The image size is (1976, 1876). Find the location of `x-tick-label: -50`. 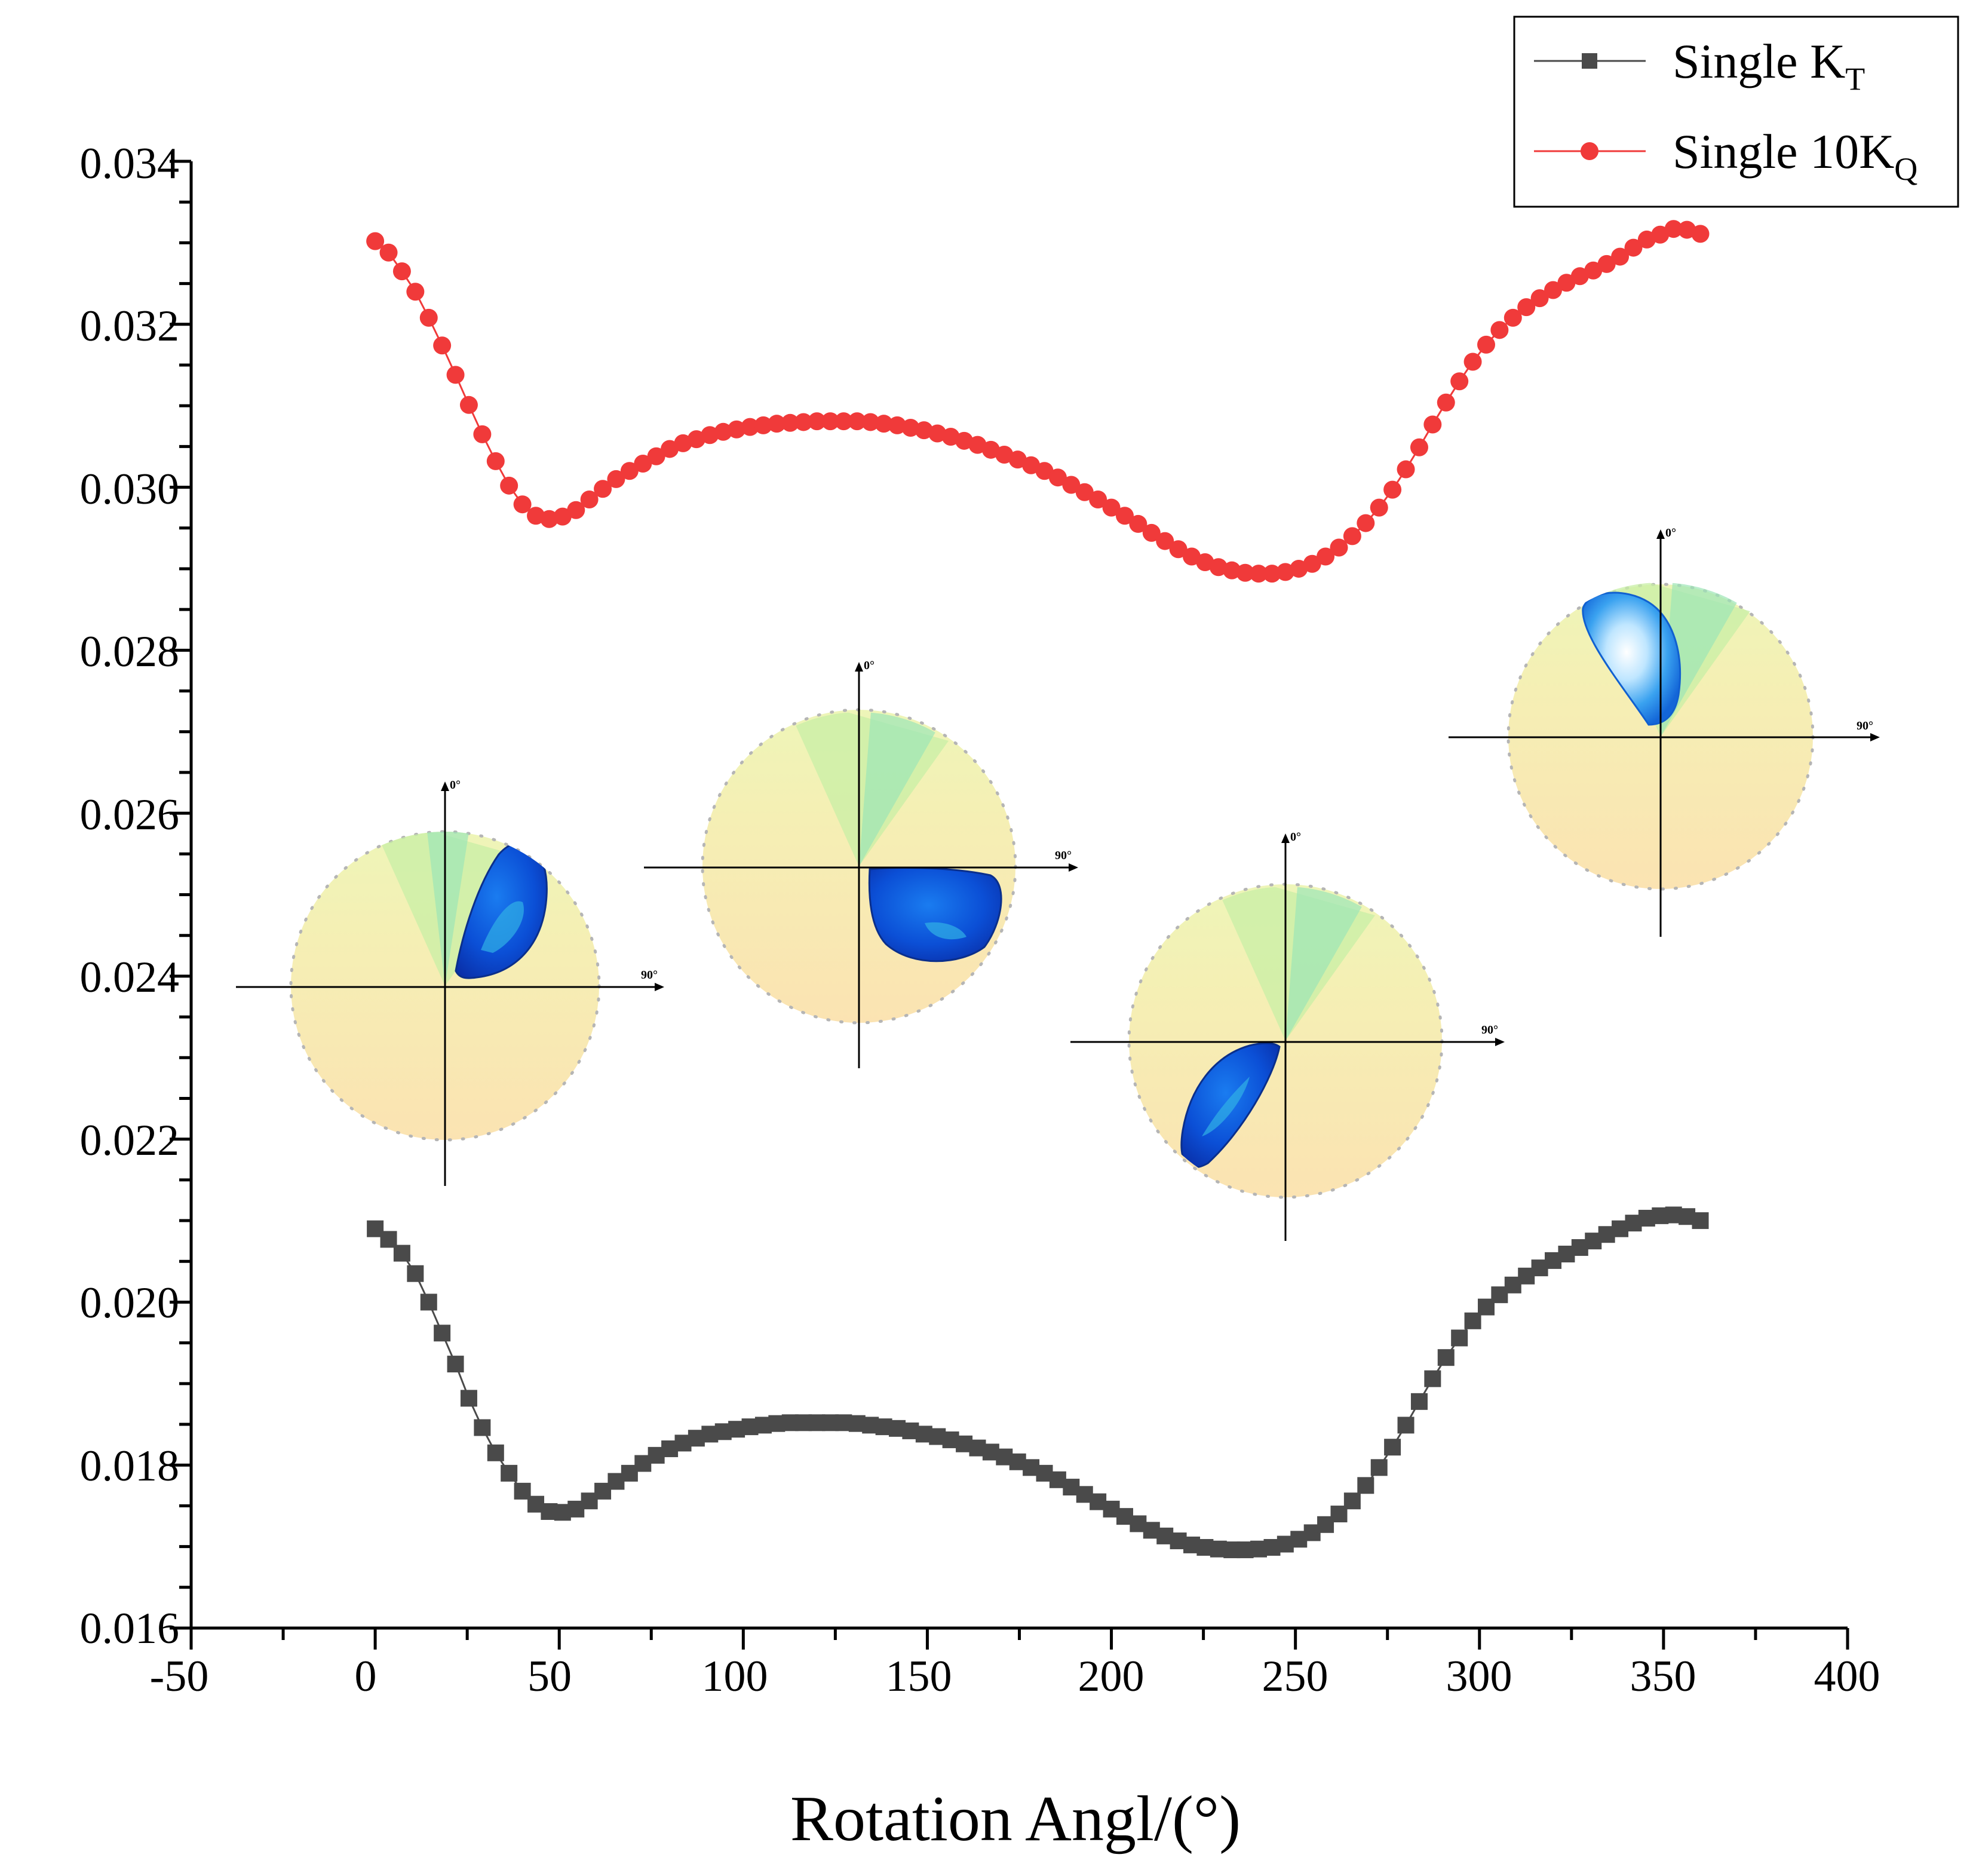

x-tick-label: -50 is located at coordinates (179, 1676).